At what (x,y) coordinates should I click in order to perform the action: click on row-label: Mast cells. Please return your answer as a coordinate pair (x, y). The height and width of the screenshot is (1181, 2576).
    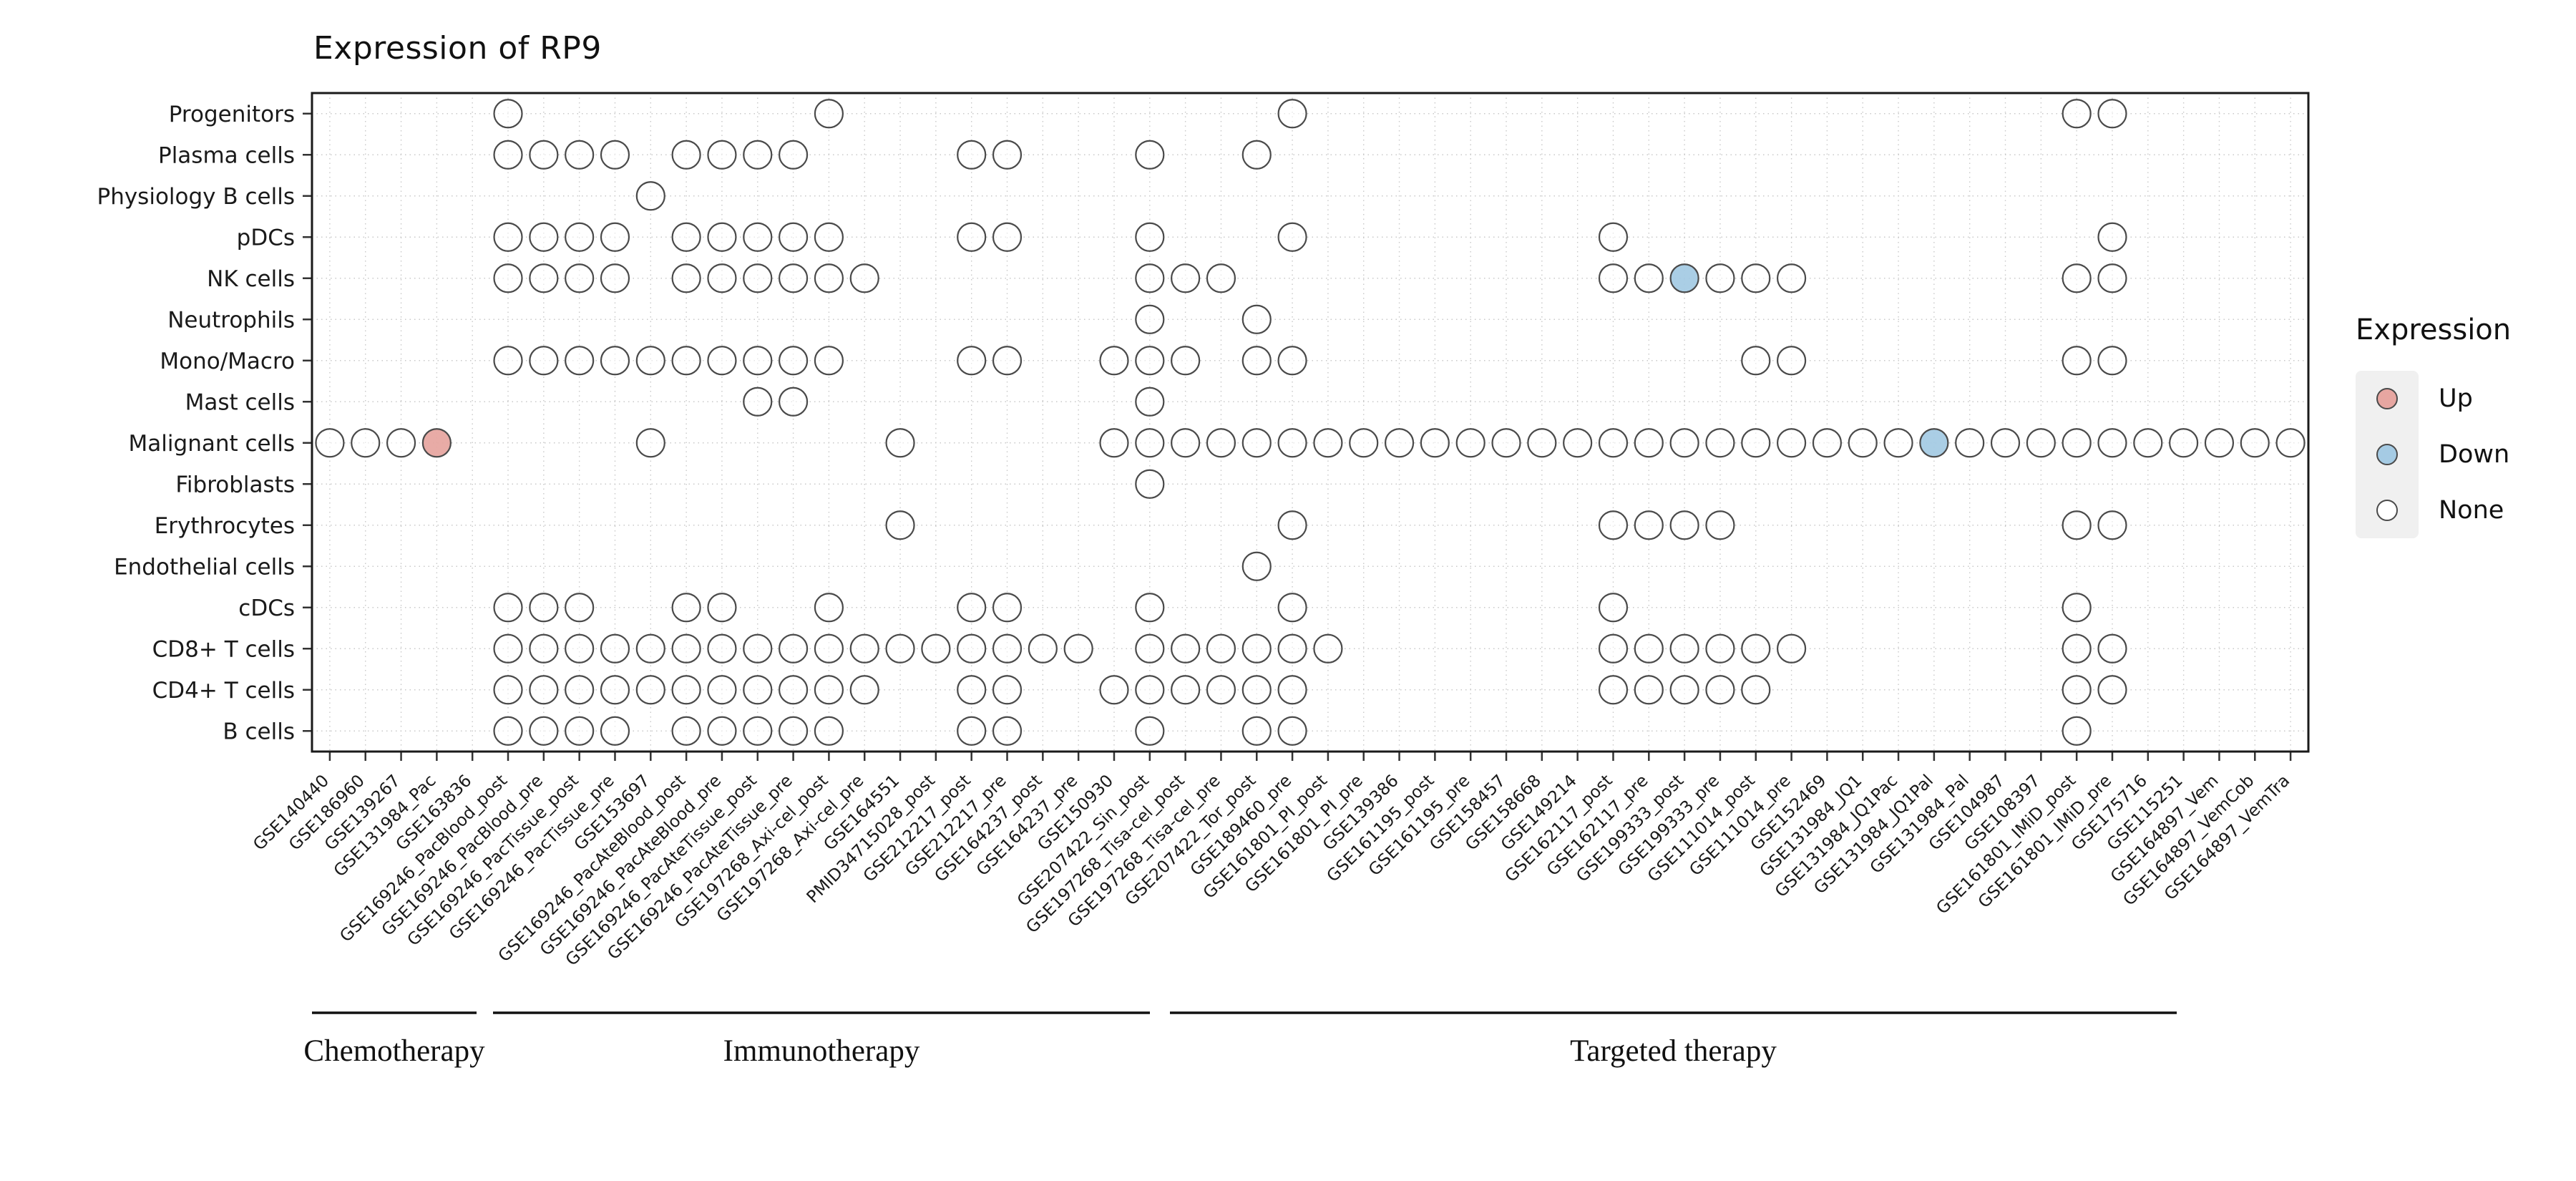
    Looking at the image, I should click on (240, 402).